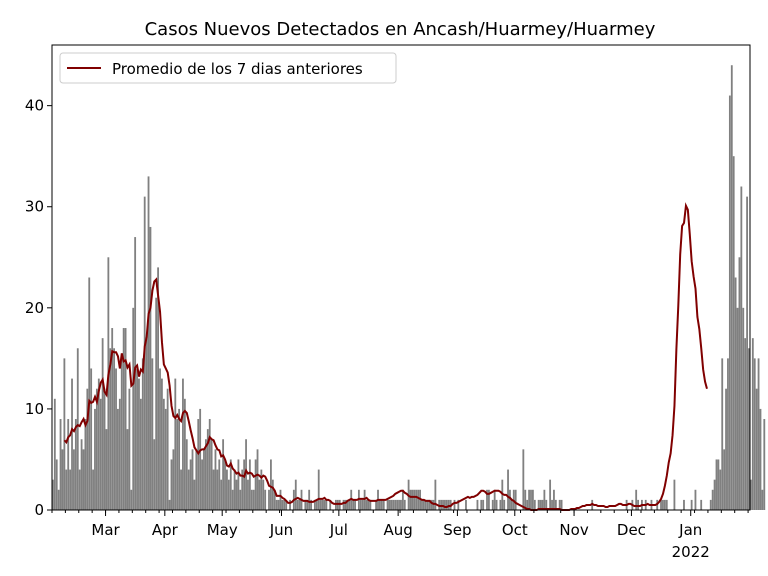 This screenshot has width=768, height=576. What do you see at coordinates (34, 409) in the screenshot?
I see `y-tick-label: 10` at bounding box center [34, 409].